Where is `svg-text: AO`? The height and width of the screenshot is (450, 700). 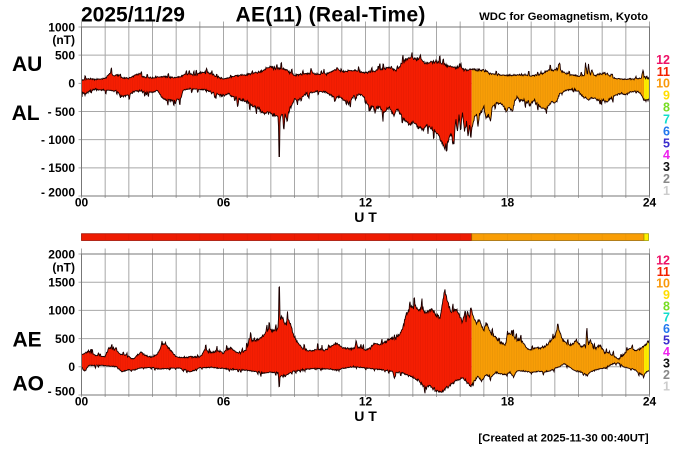 svg-text: AO is located at coordinates (29, 384).